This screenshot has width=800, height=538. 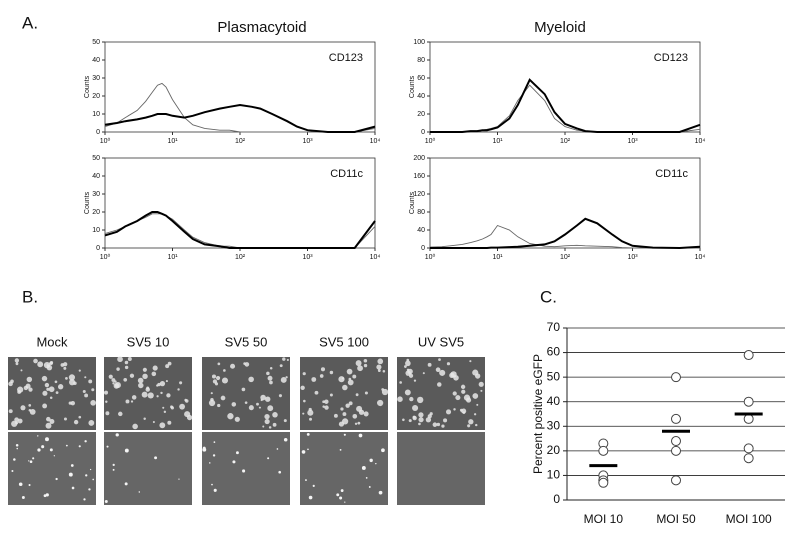 What do you see at coordinates (676, 519) in the screenshot?
I see `x-tick-label: MOI 50` at bounding box center [676, 519].